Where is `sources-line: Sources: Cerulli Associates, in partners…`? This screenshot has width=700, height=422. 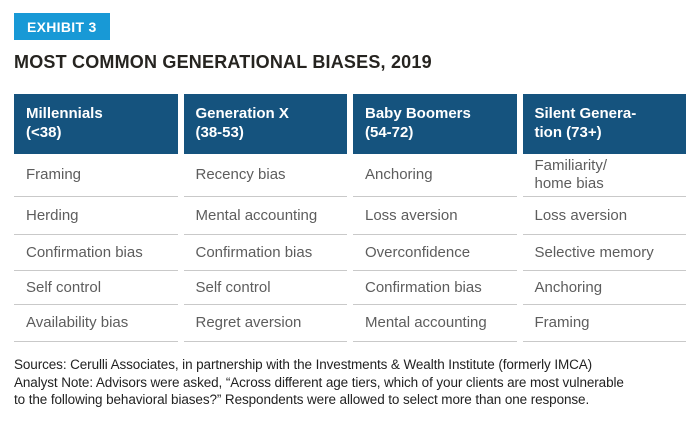
sources-line: Sources: Cerulli Associates, in partners… is located at coordinates (303, 364).